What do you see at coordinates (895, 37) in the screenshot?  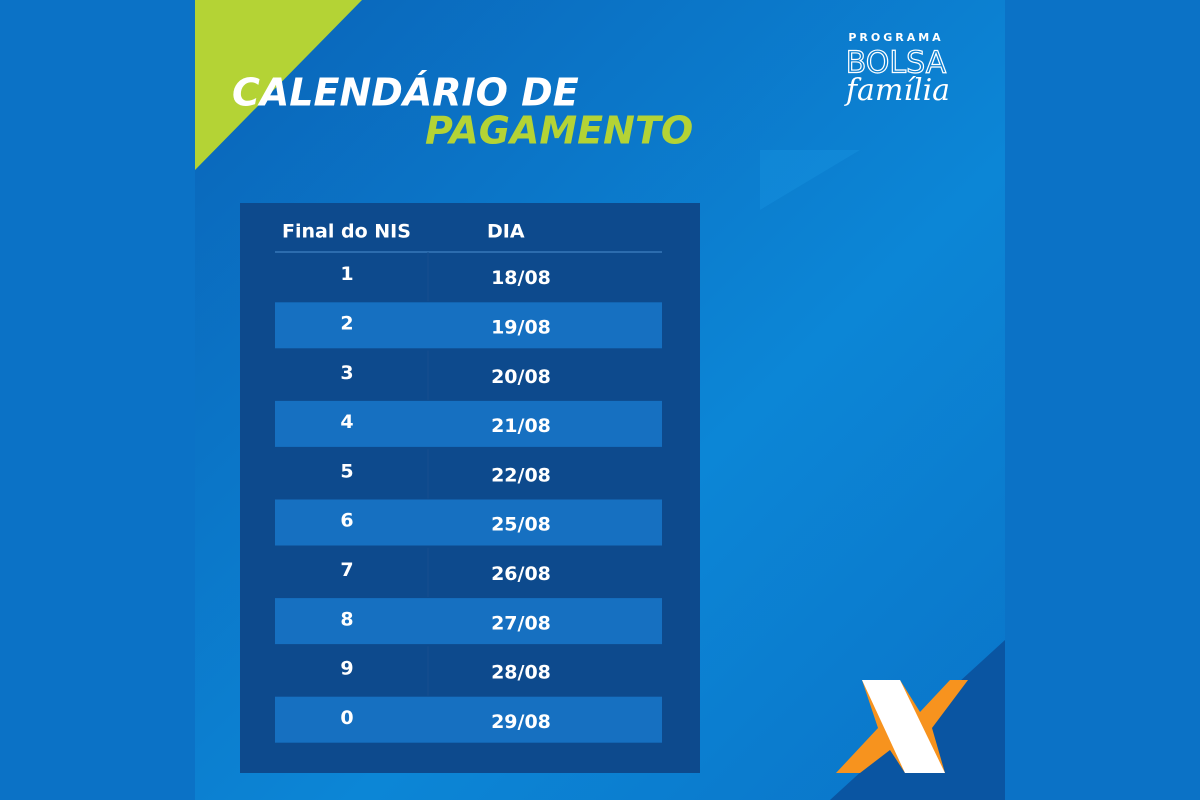 I see `logo-top: PROGRAMA` at bounding box center [895, 37].